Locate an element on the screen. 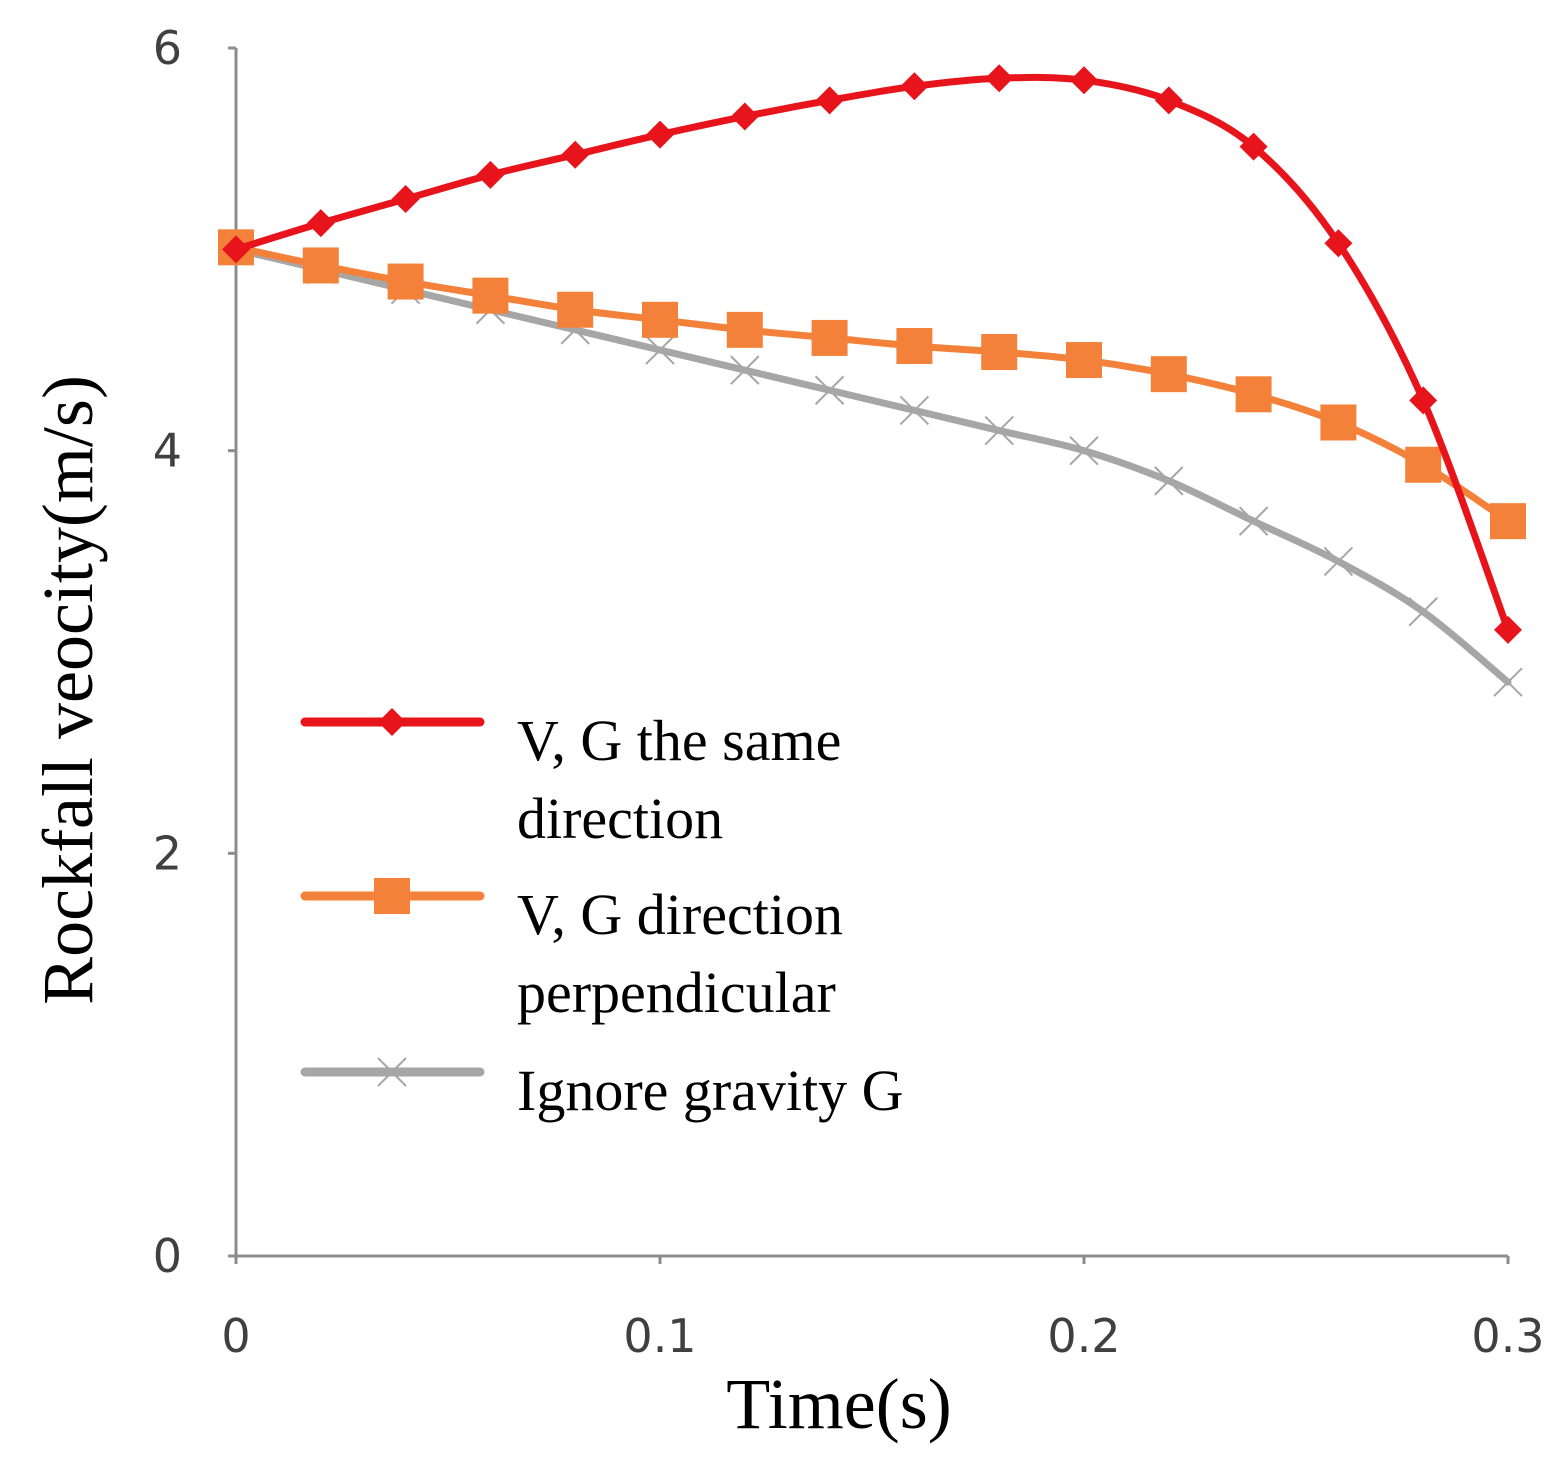 The width and height of the screenshot is (1563, 1457). x-axis-title: Time(s) is located at coordinates (838, 1404).